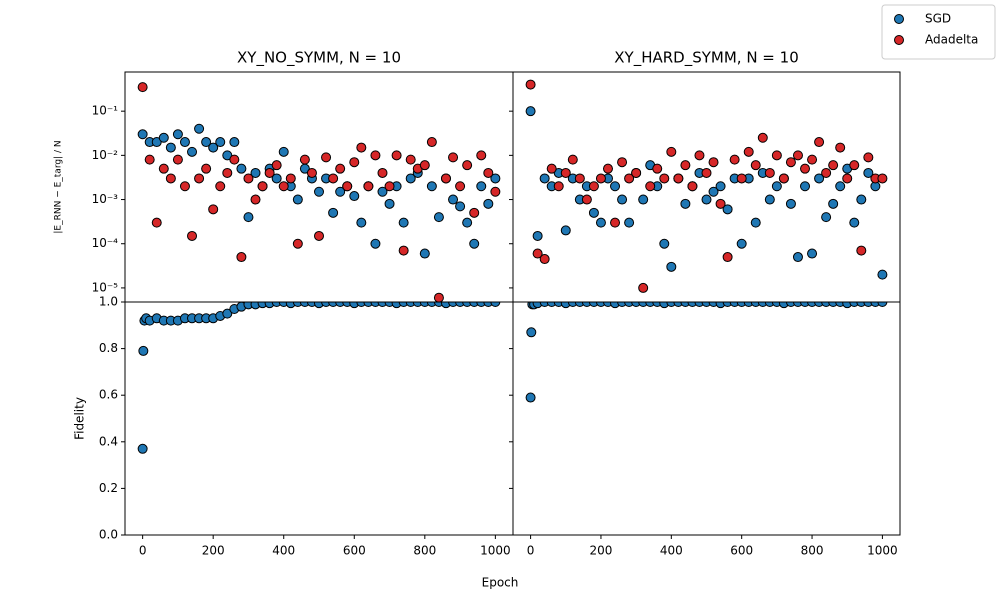  I want to click on y-tick-label: 0.2, so click(108, 488).